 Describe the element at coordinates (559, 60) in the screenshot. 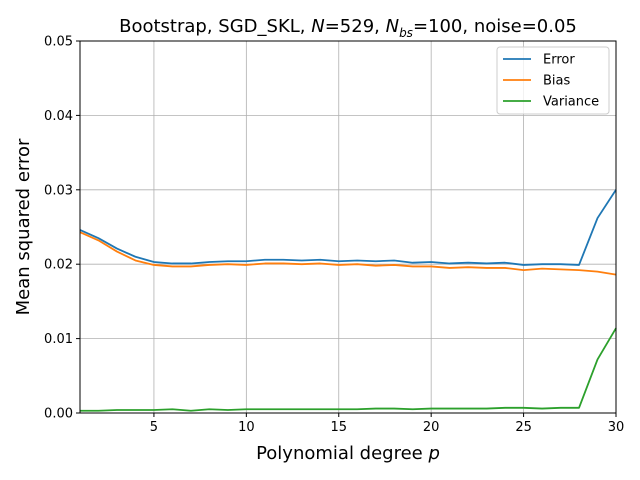

I see `legend-label-error: Error` at that location.